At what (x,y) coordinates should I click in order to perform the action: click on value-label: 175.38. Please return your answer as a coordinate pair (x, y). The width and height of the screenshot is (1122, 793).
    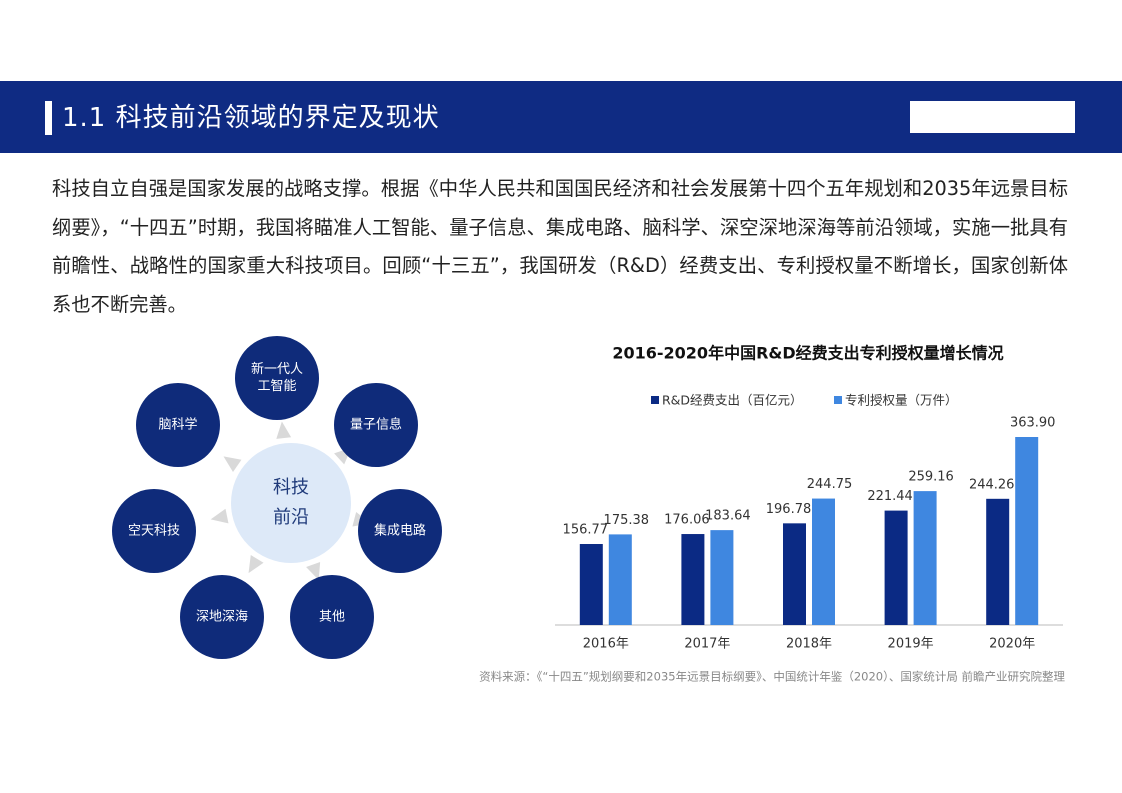
    Looking at the image, I should click on (627, 520).